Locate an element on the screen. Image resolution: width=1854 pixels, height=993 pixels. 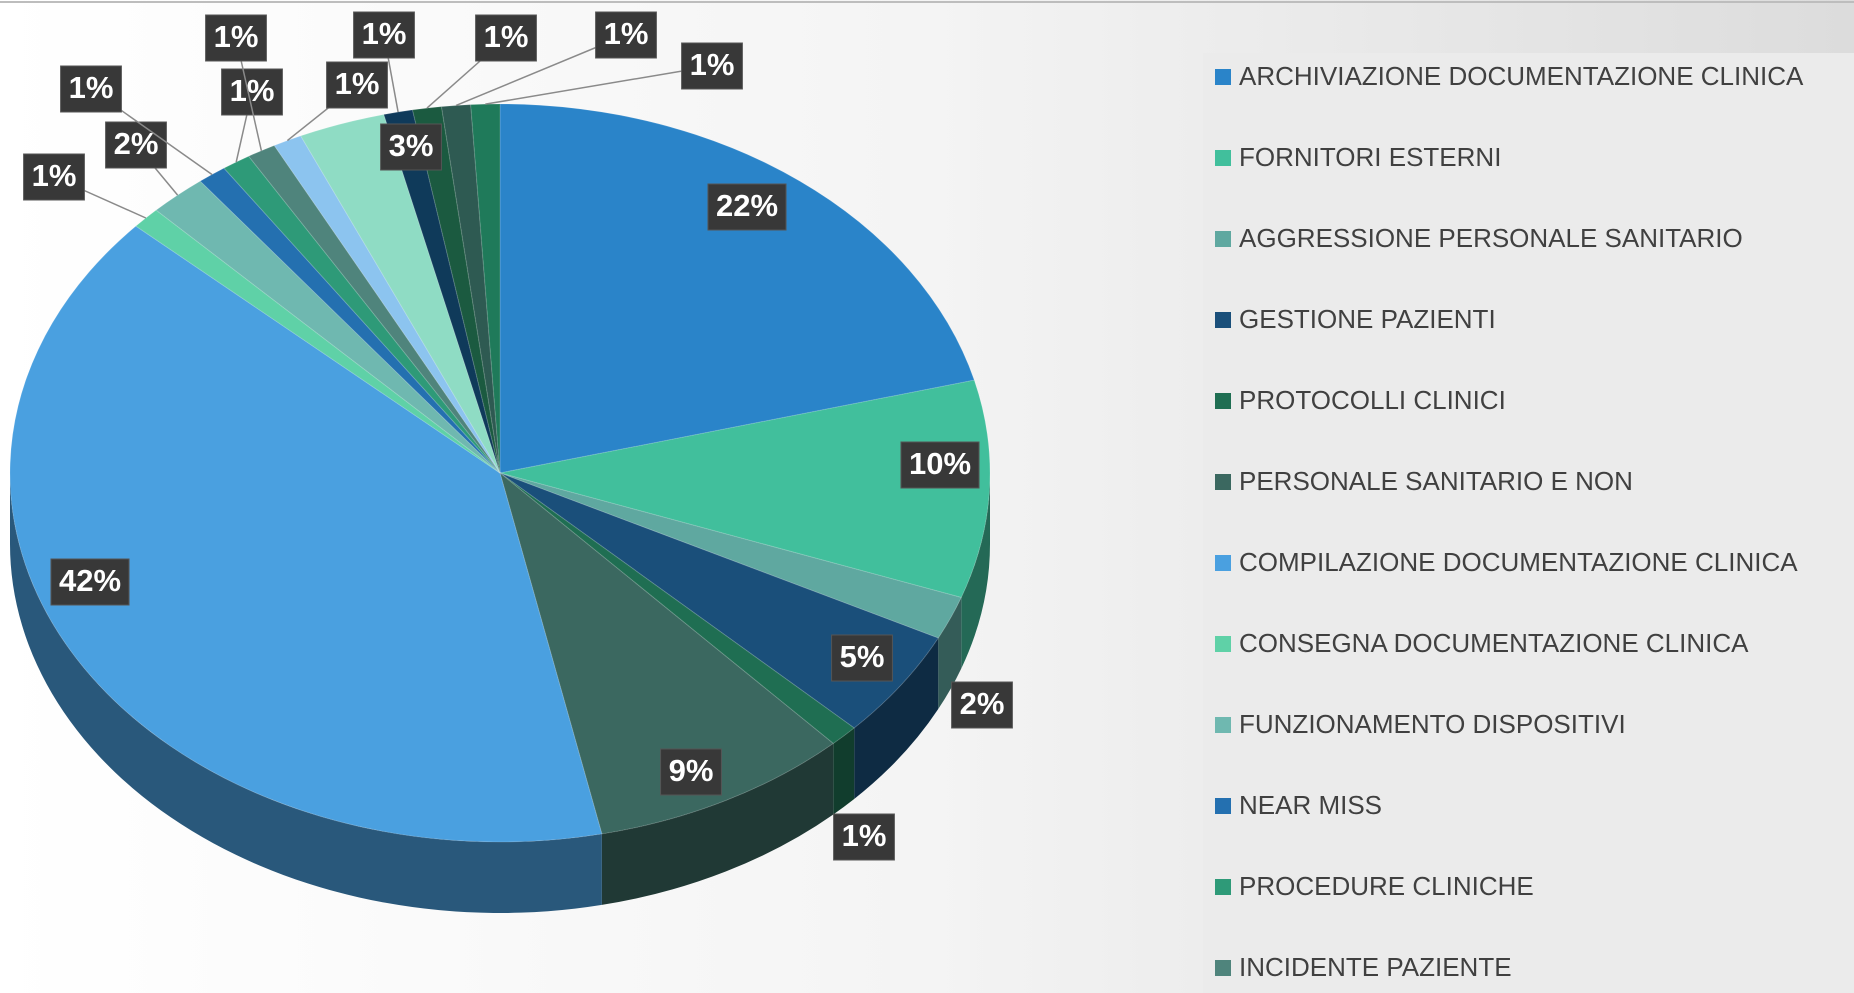
legend-label: FORNITORI ESTERNI is located at coordinates (1370, 157).